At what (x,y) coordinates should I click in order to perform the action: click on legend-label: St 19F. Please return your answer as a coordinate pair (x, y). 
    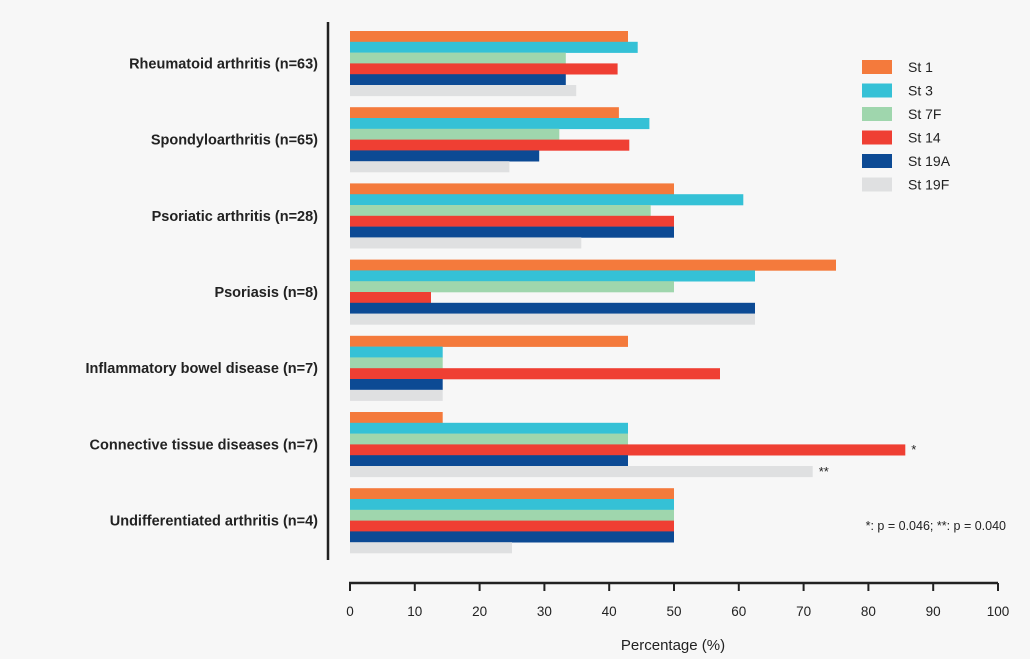
    Looking at the image, I should click on (928, 185).